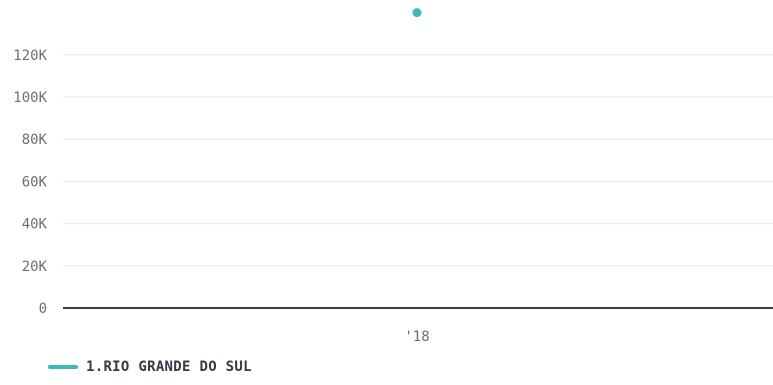 The image size is (773, 385). What do you see at coordinates (43, 309) in the screenshot?
I see `y-tick-label: 0` at bounding box center [43, 309].